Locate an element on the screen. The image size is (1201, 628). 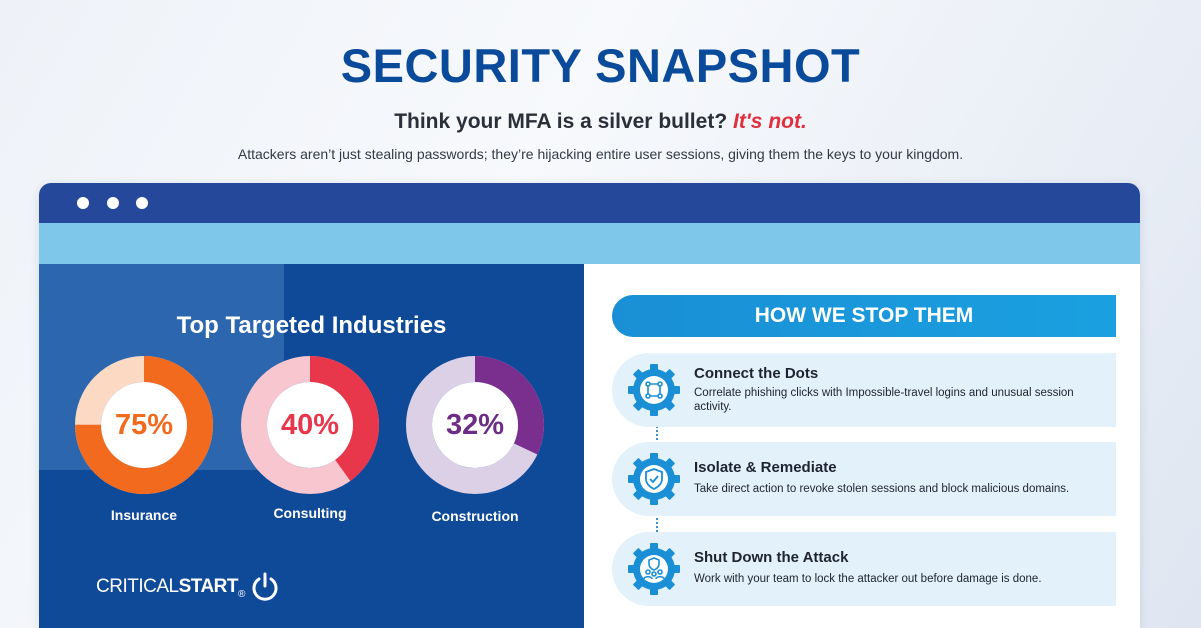
donut-value: 75% is located at coordinates (144, 424).